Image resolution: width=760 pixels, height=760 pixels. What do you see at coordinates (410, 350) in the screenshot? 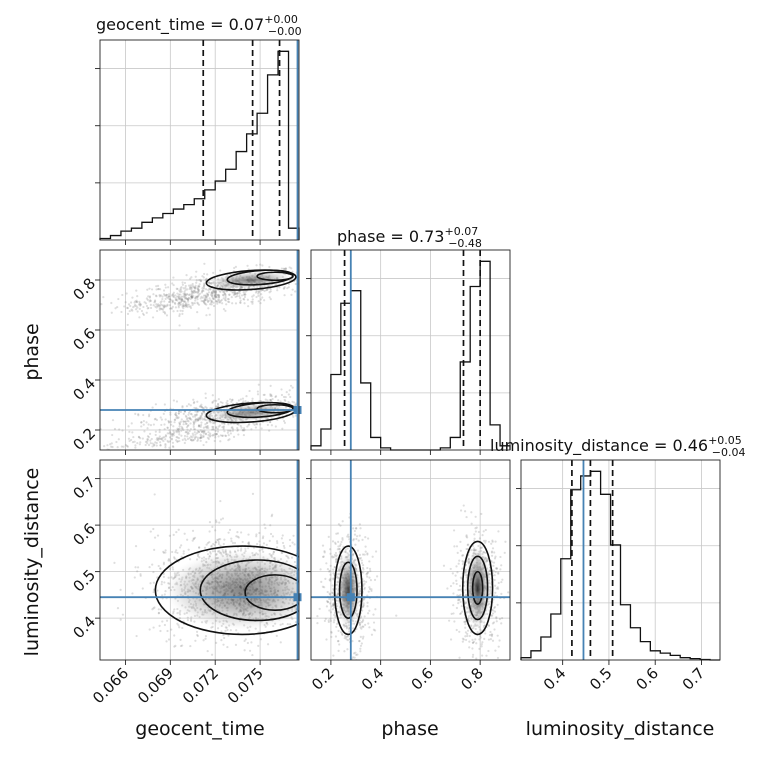
I see `panel-frame` at bounding box center [410, 350].